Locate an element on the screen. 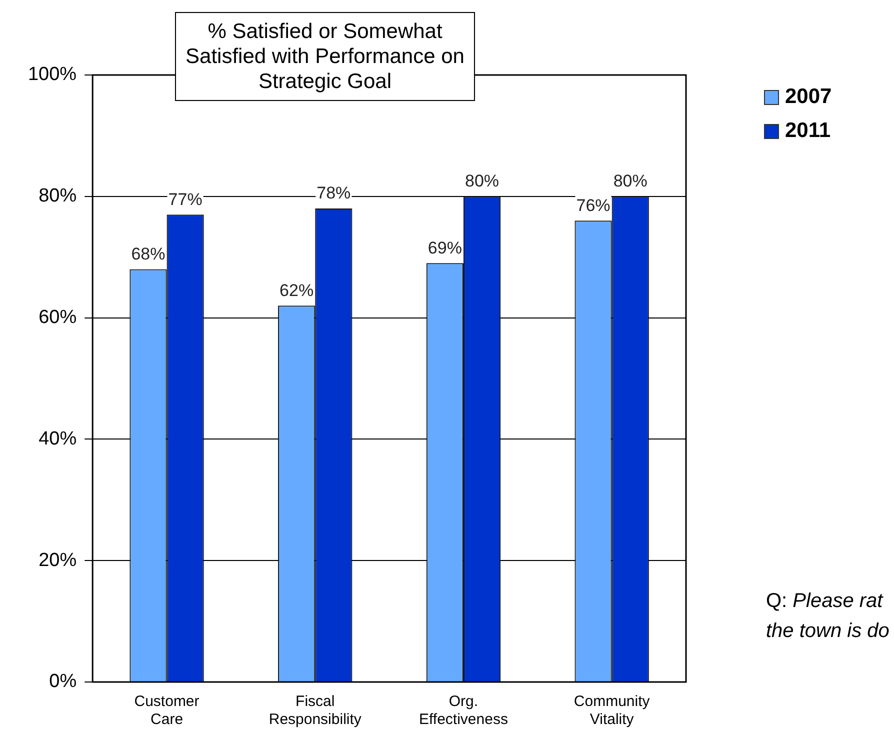  chart-title: % Satisfied or Somewhat Satisfied with Performance on Strategic Goal is located at coordinates (325, 56).